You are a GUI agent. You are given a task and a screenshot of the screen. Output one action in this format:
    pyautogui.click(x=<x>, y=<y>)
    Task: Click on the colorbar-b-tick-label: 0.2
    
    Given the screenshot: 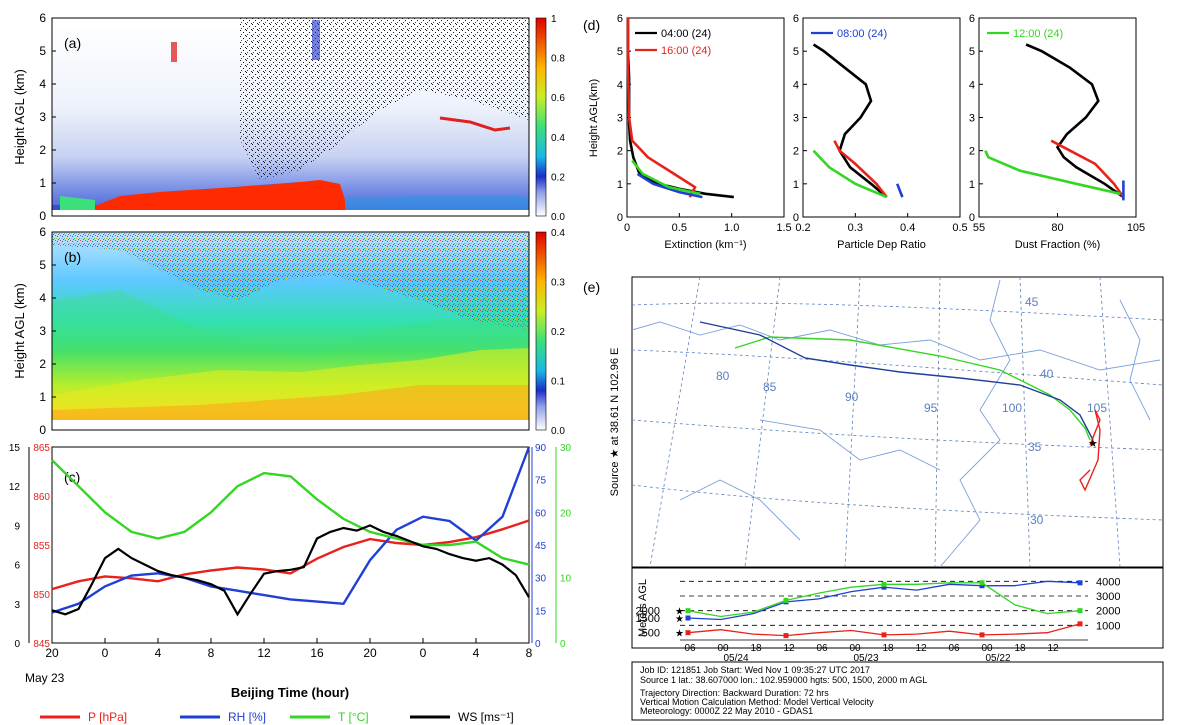 What is the action you would take?
    pyautogui.click(x=558, y=332)
    